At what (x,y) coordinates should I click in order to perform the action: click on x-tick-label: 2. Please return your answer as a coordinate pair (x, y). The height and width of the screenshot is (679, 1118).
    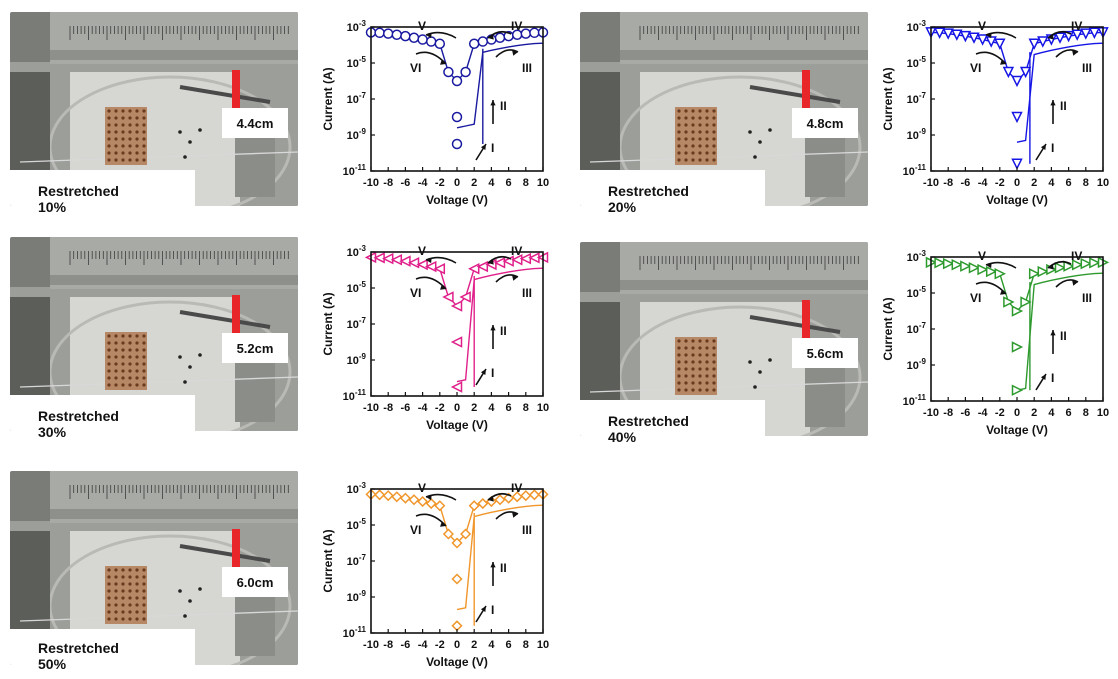
    Looking at the image, I should click on (1034, 183).